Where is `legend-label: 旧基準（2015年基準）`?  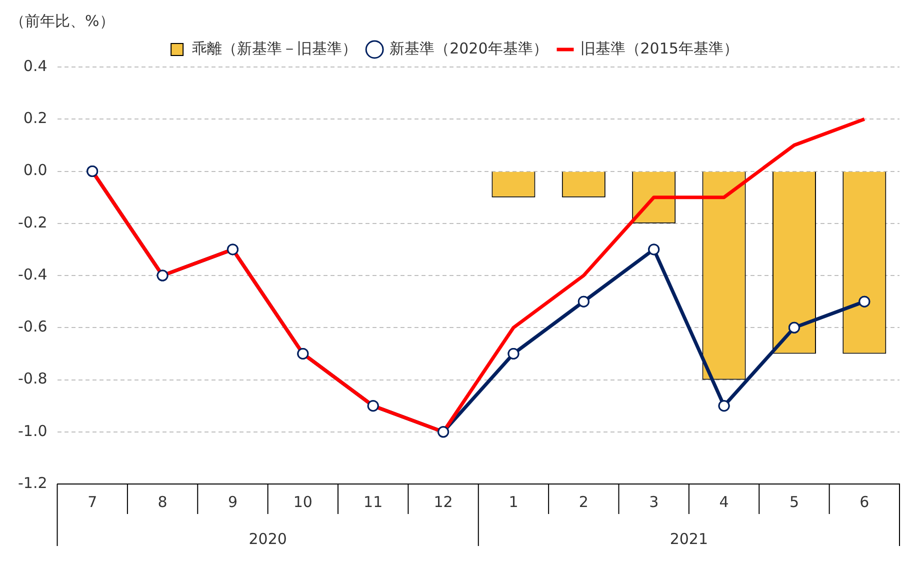
legend-label: 旧基準（2015年基準） is located at coordinates (659, 48).